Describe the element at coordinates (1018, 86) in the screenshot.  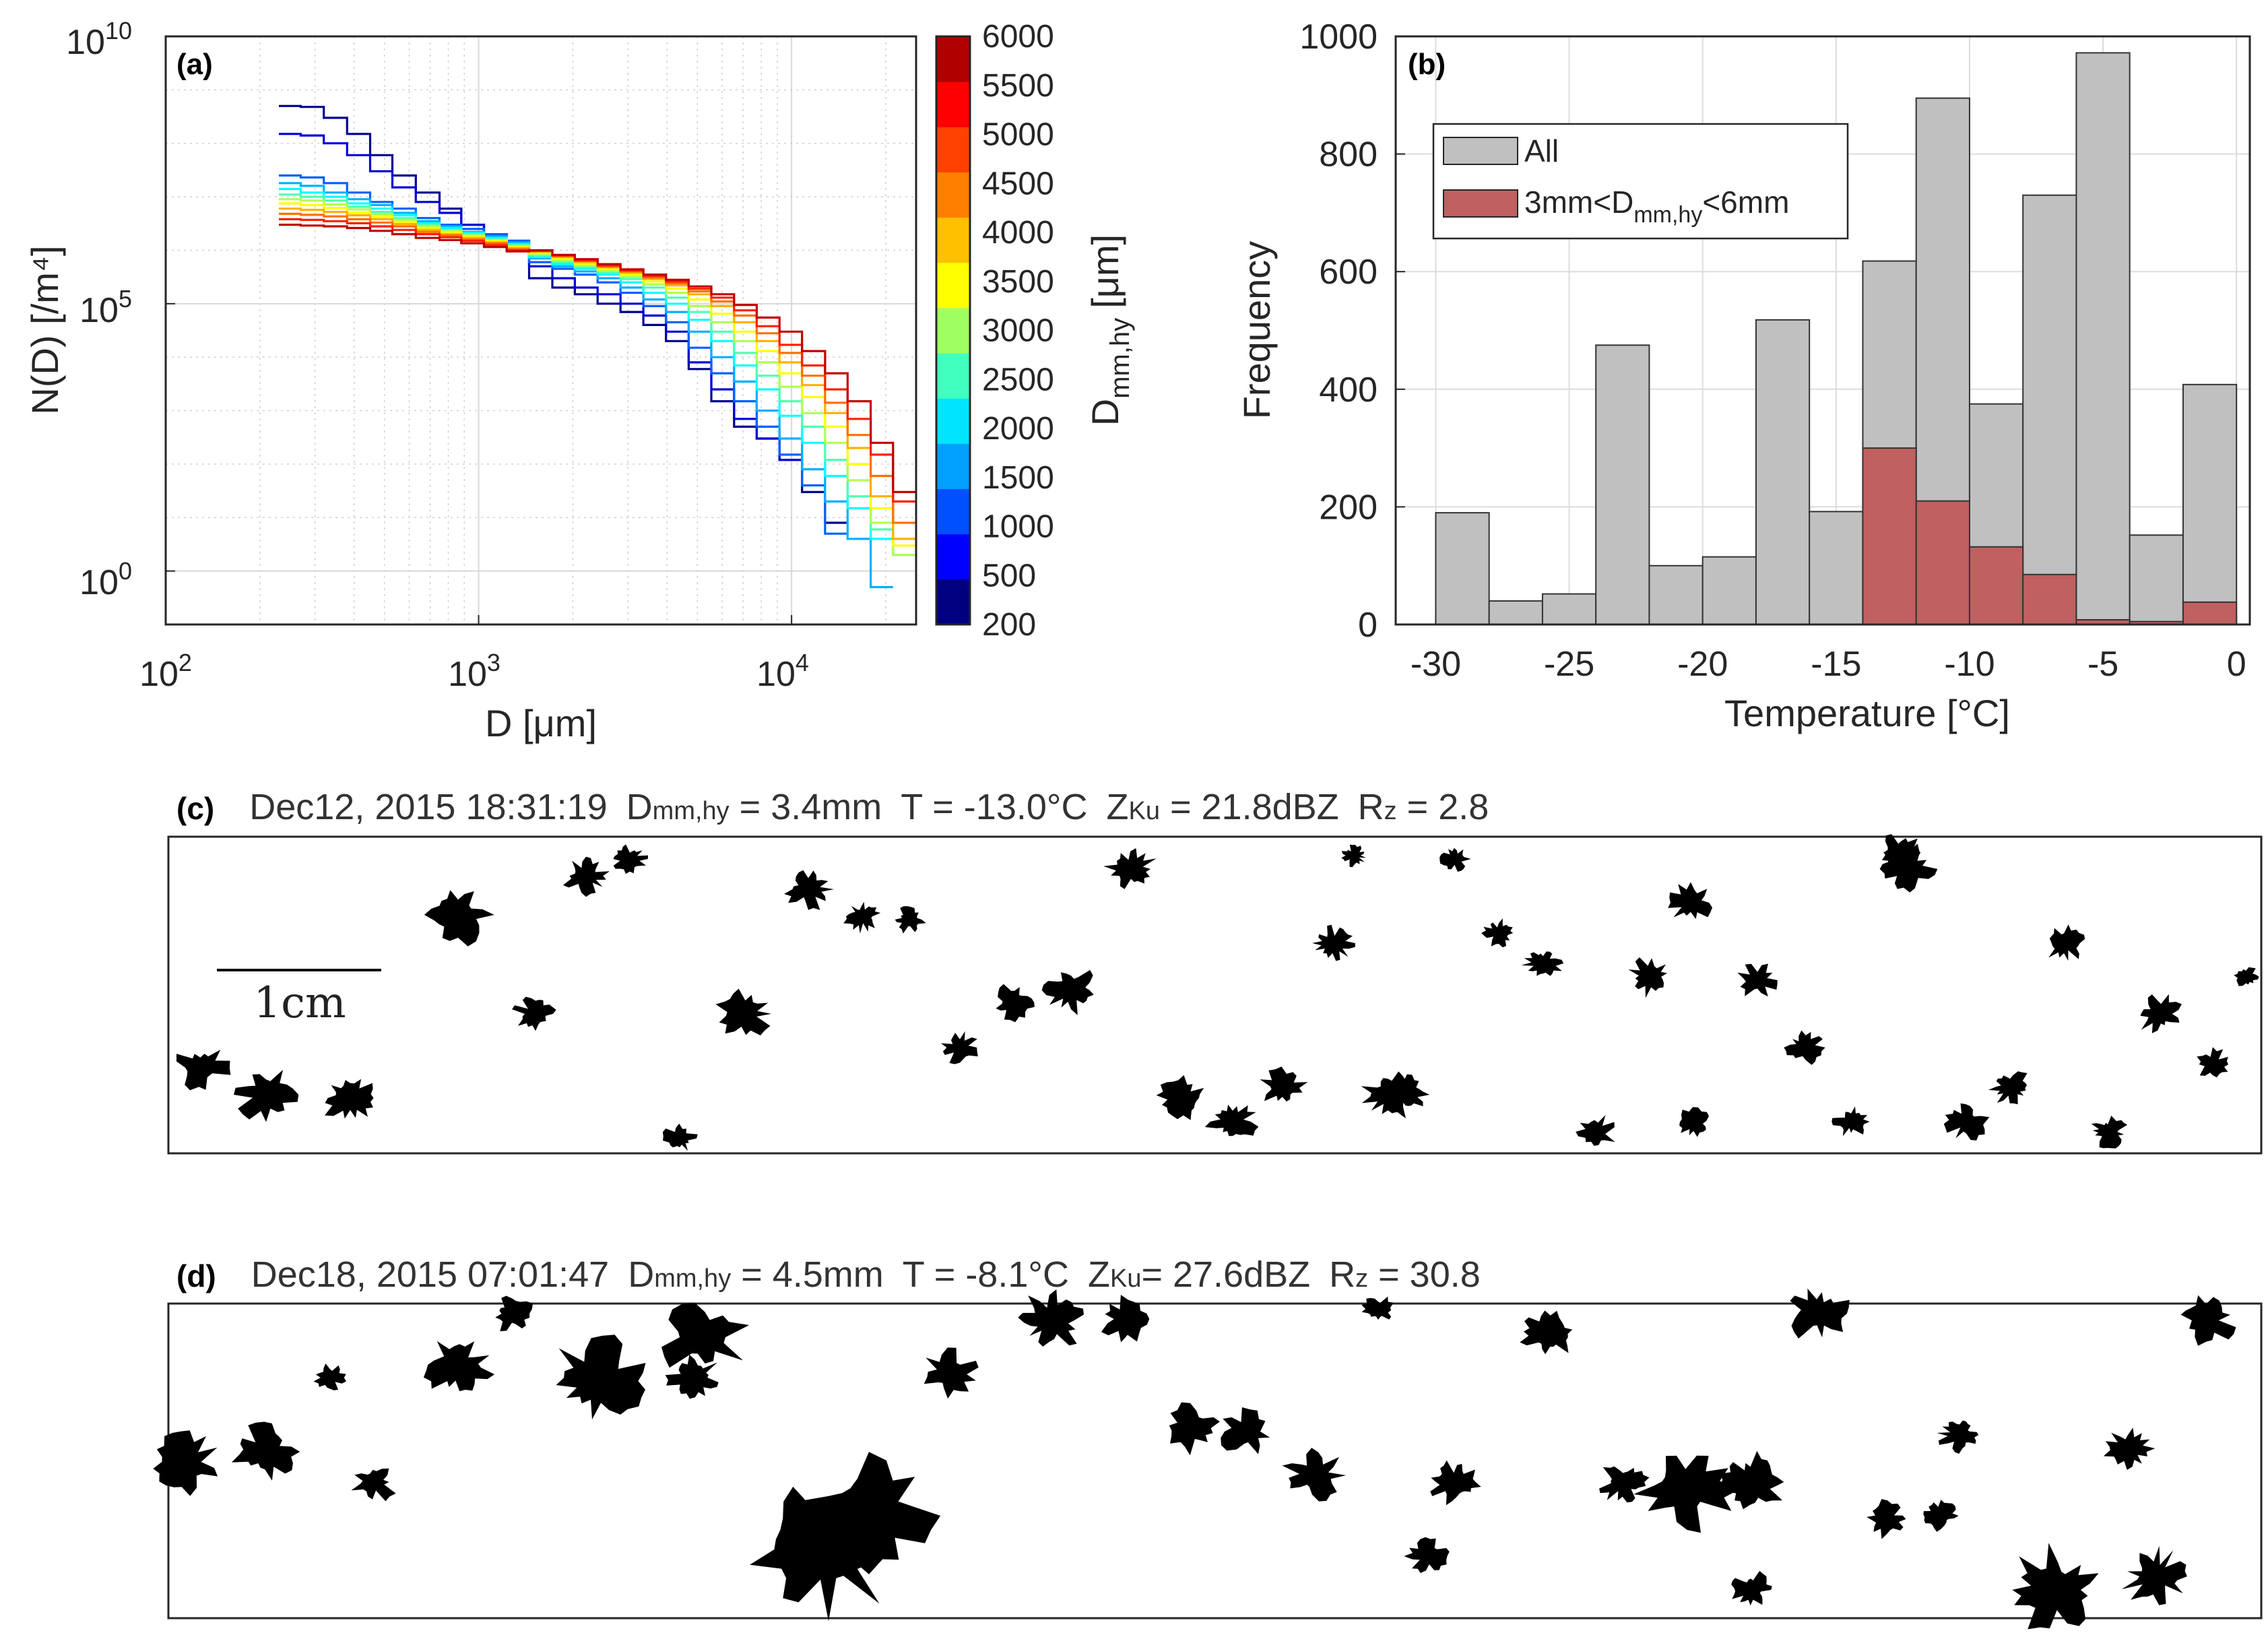
I see `colorbar-tick-label: 5500` at that location.